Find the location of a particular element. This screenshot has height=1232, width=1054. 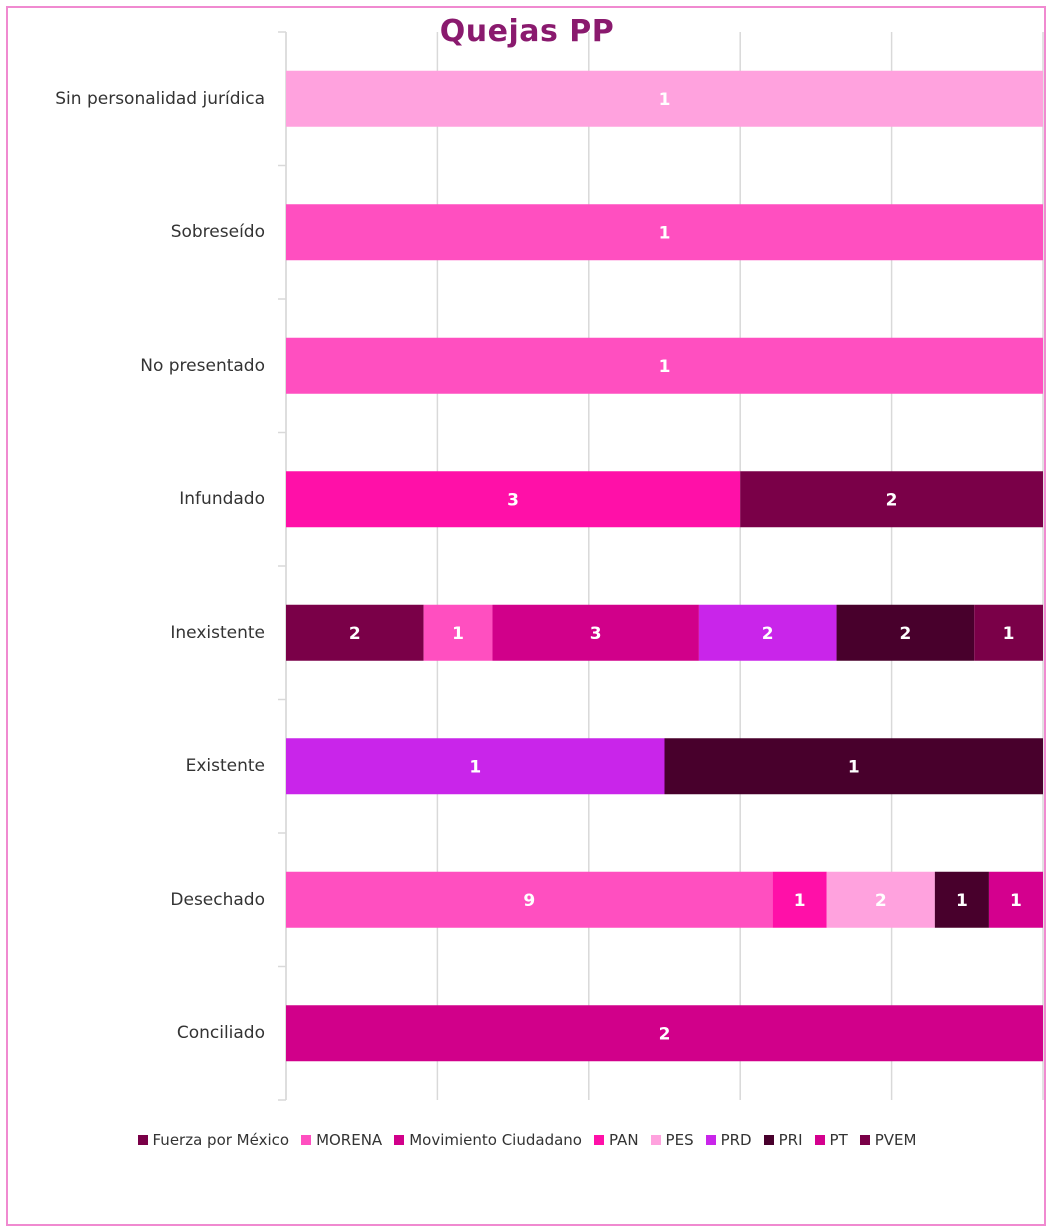

category-label: Inexistente is located at coordinates (217, 632).